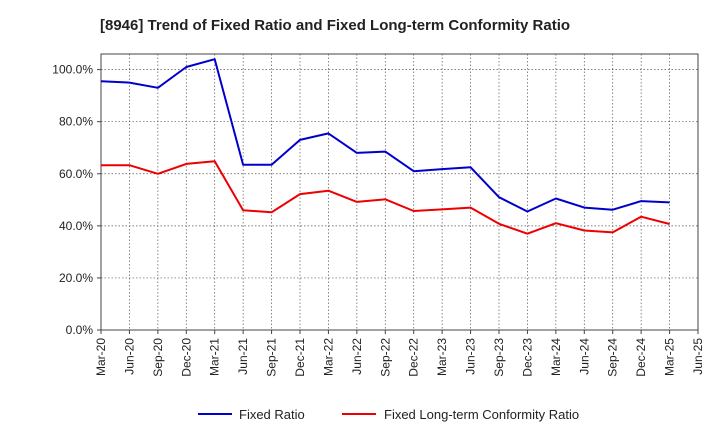  What do you see at coordinates (243, 356) in the screenshot?
I see `x-tick-label: Jun-21` at bounding box center [243, 356].